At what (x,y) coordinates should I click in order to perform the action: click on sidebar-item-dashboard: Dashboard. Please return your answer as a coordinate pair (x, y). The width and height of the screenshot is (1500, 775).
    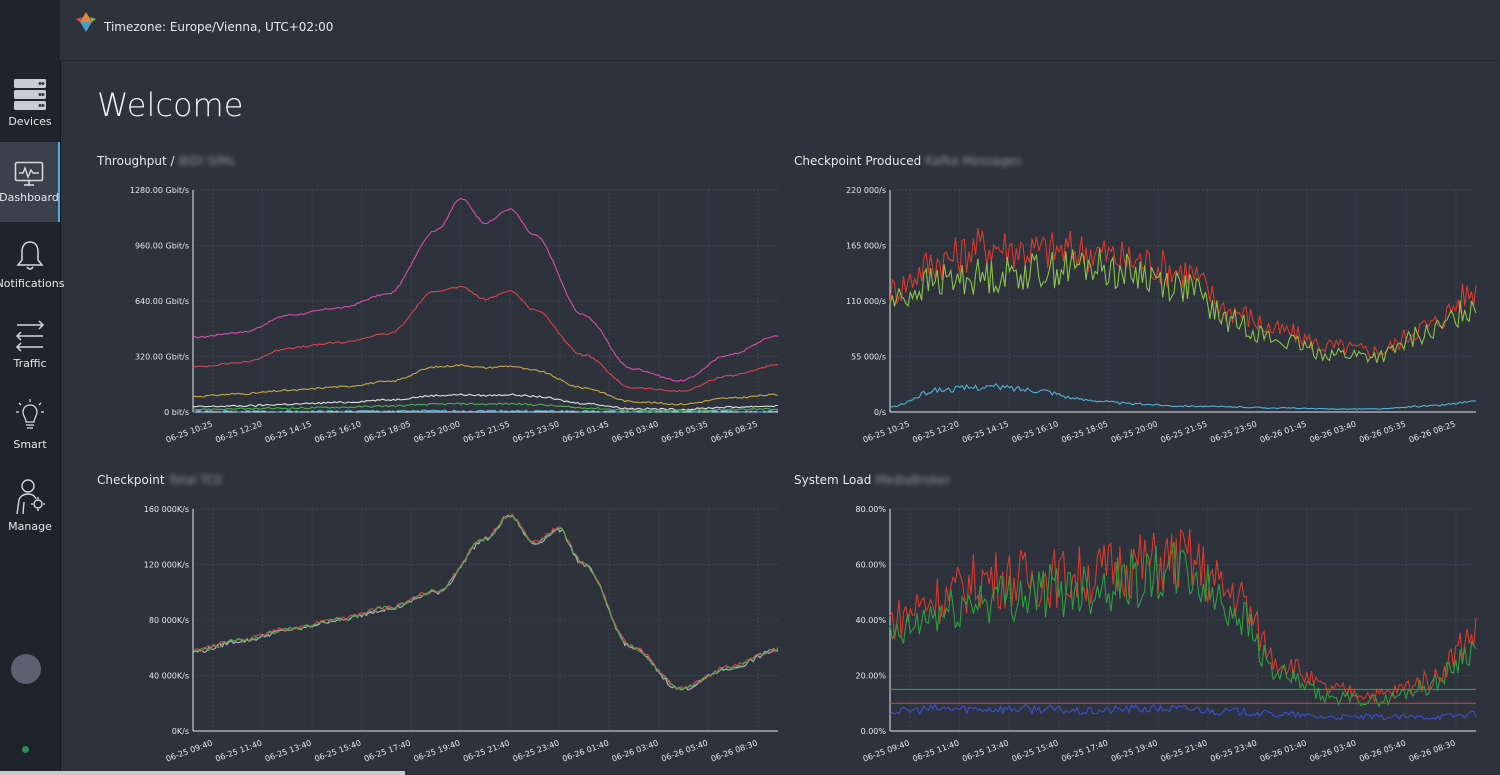
    Looking at the image, I should click on (30, 182).